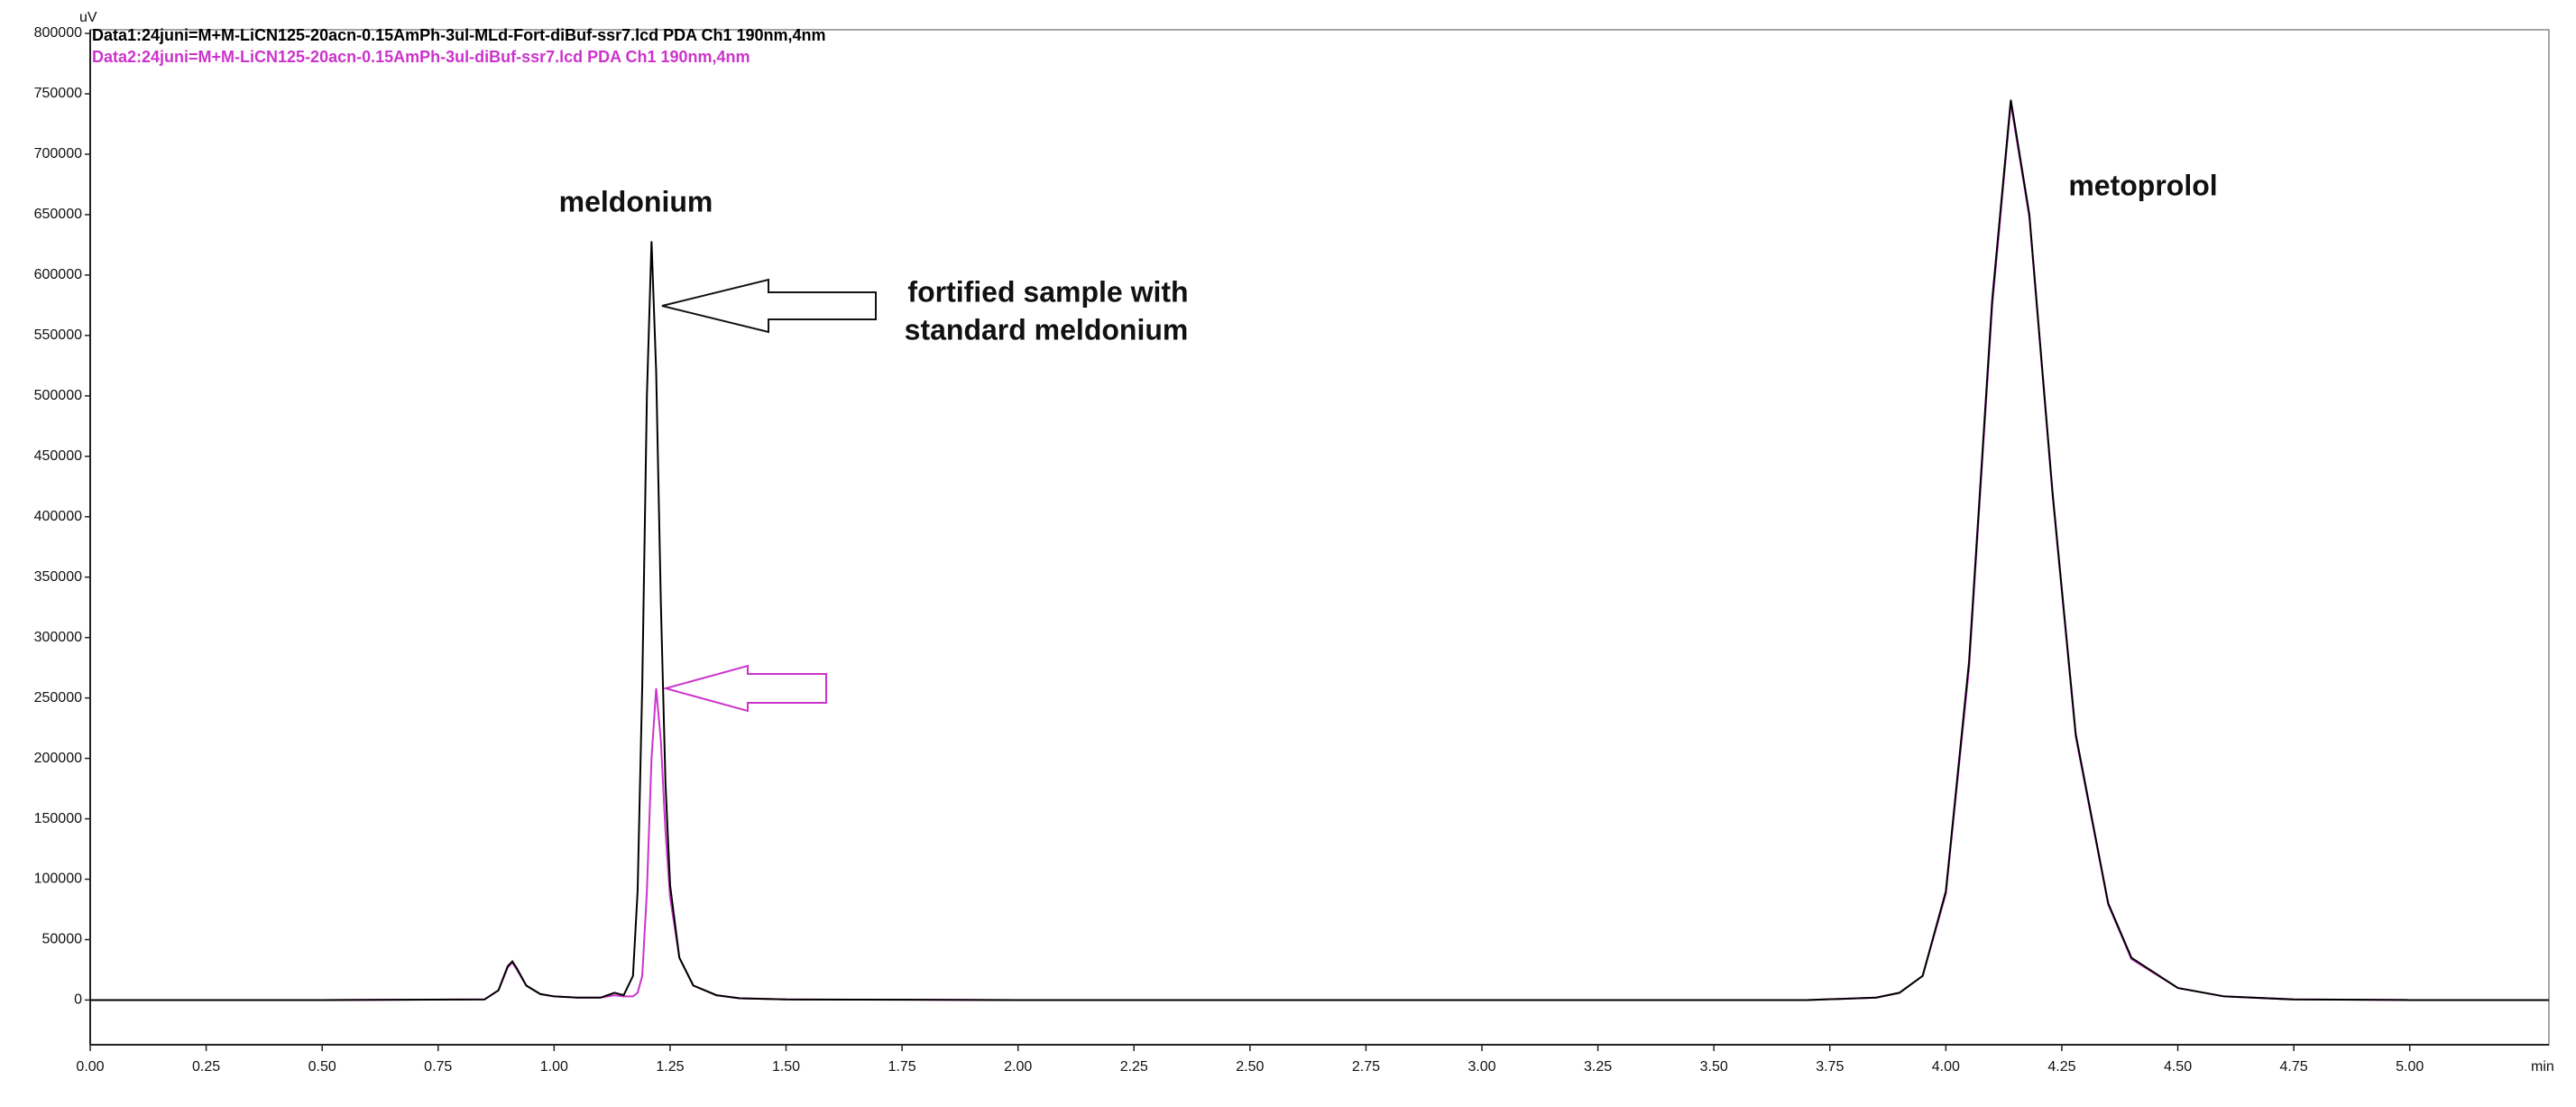  Describe the element at coordinates (1018, 1067) in the screenshot. I see `x-tick-label: 2.00` at that location.